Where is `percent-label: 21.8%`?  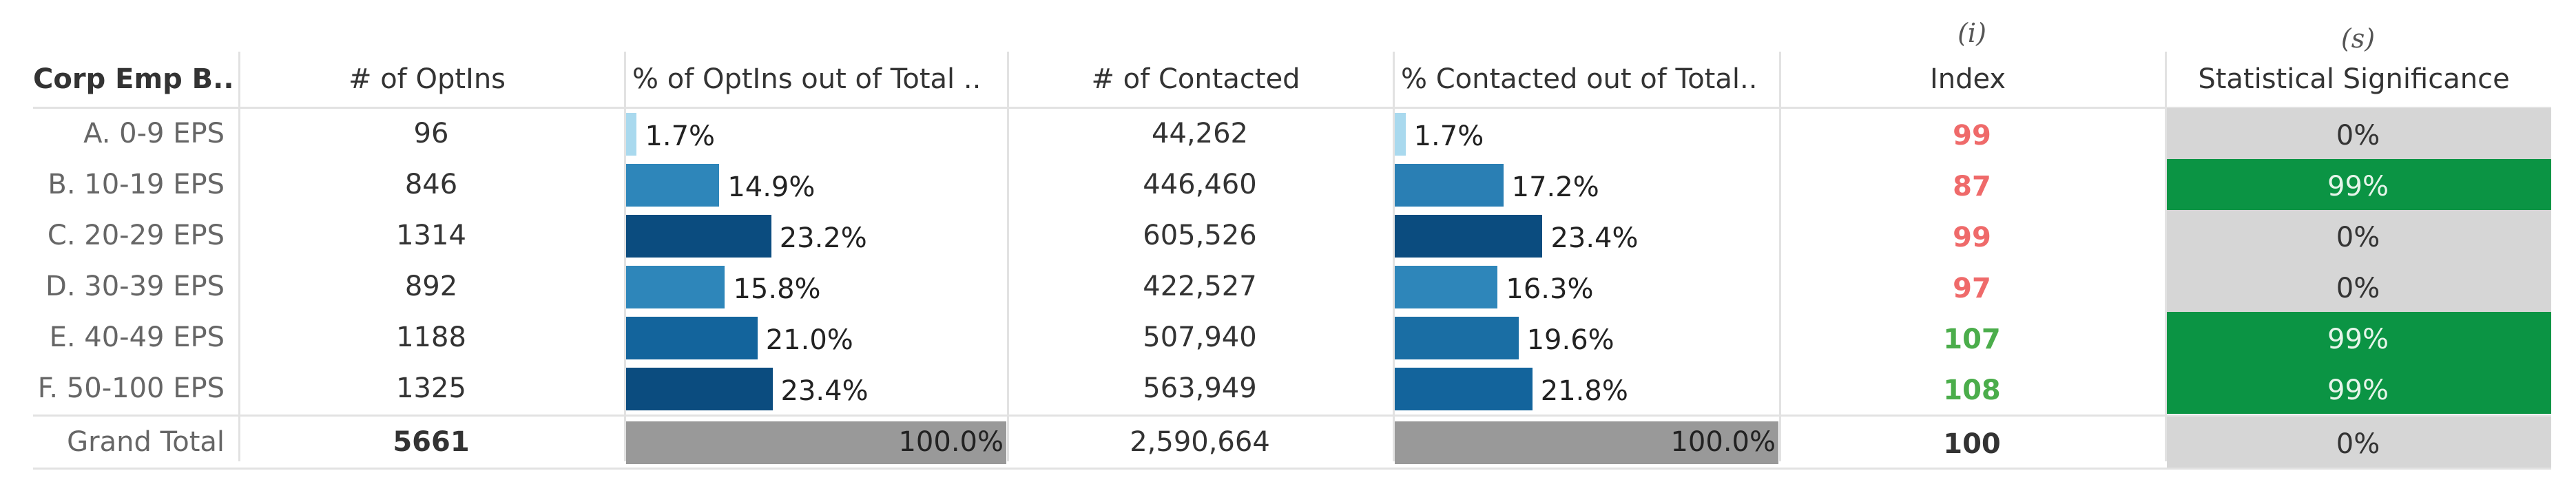
percent-label: 21.8% is located at coordinates (1584, 391).